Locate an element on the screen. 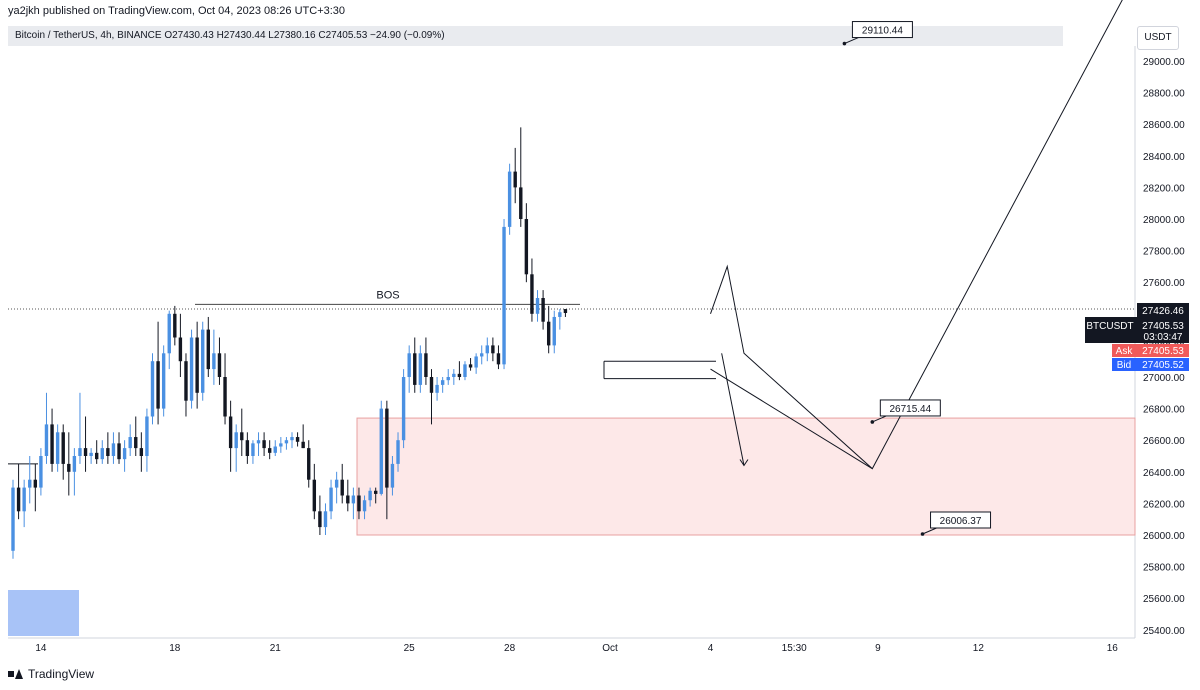 The height and width of the screenshot is (690, 1200). bid-tag is located at coordinates (1124, 364).